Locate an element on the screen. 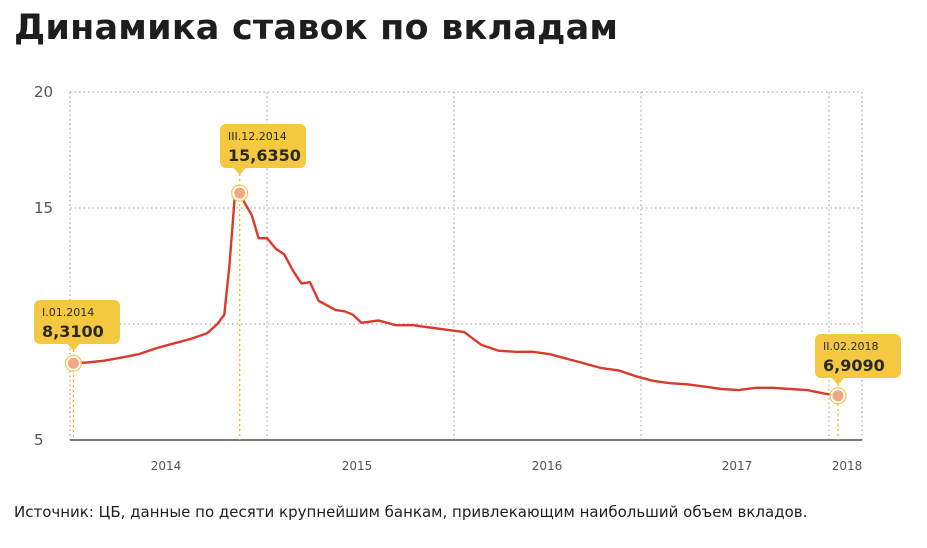 This screenshot has width=927, height=548. y-tick-label: 20 is located at coordinates (43, 92).